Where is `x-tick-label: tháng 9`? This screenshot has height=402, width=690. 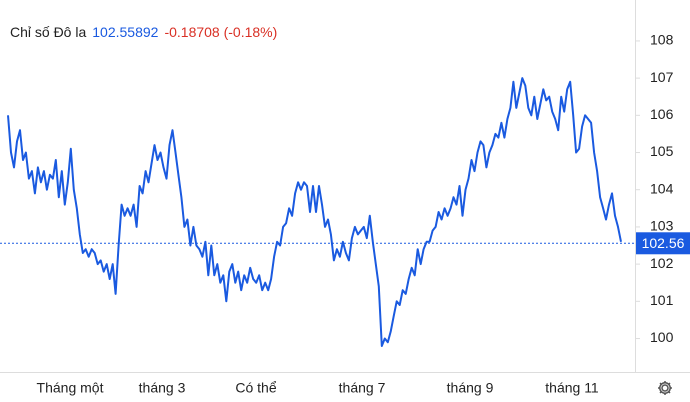 x-tick-label: tháng 9 is located at coordinates (470, 388).